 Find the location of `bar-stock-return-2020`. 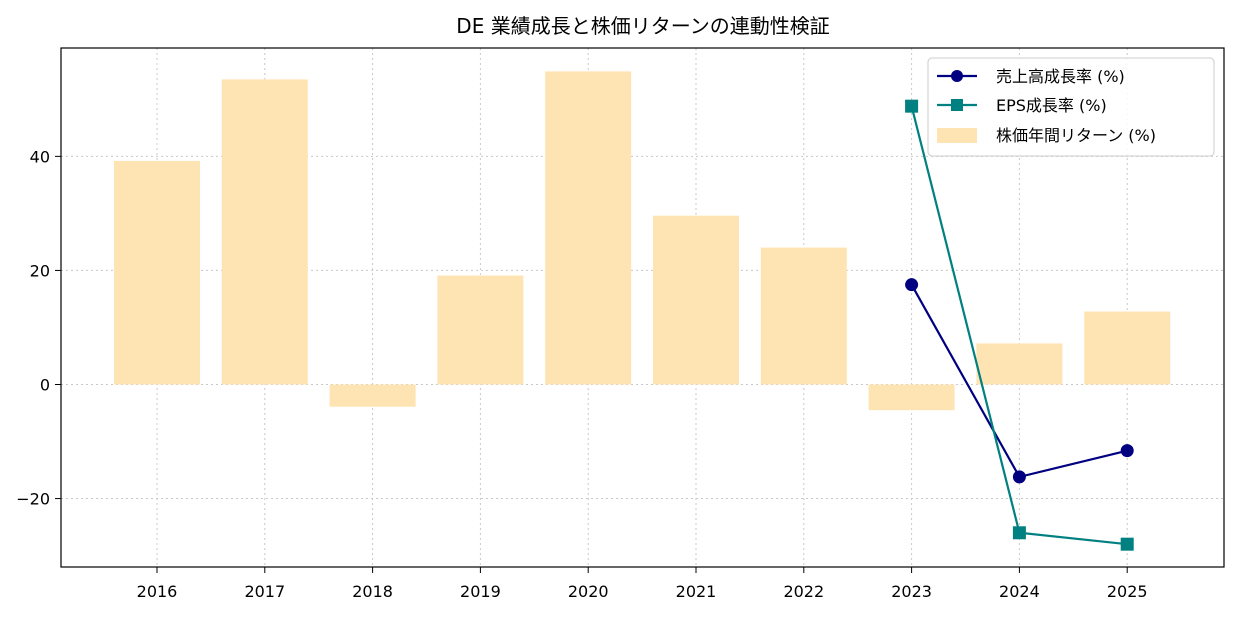

bar-stock-return-2020 is located at coordinates (588, 228).